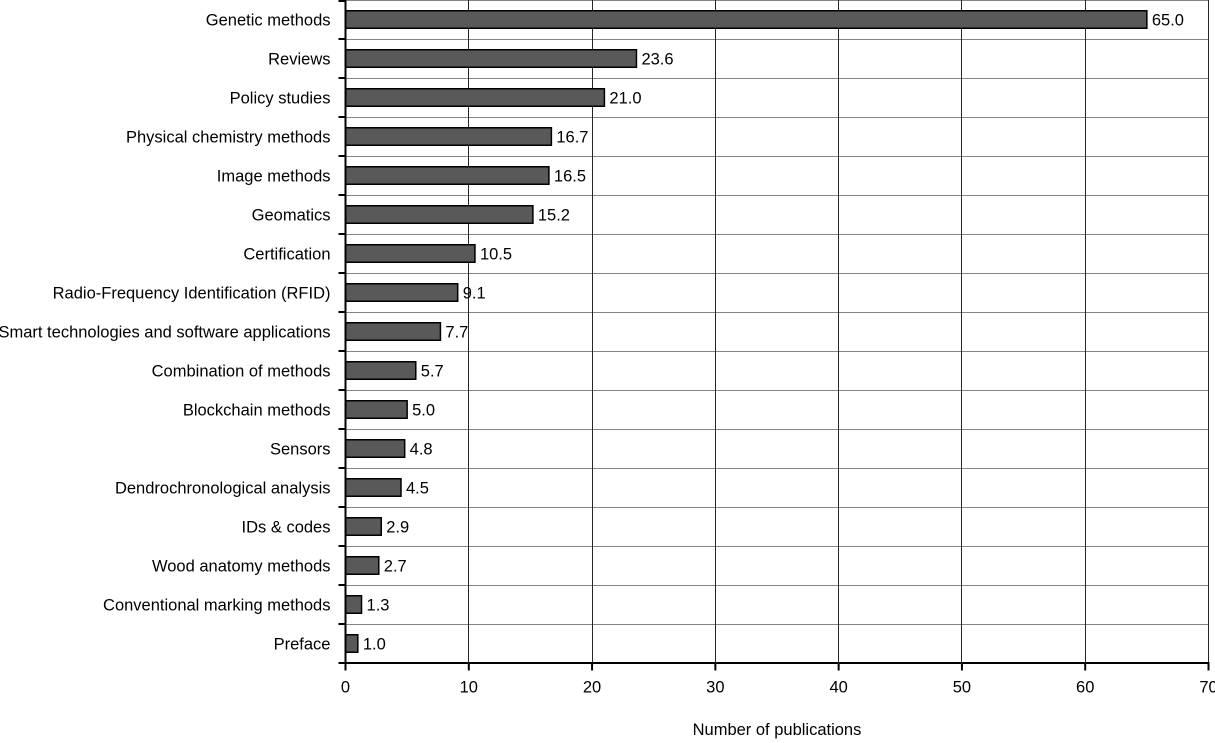 This screenshot has width=1215, height=743. Describe the element at coordinates (777, 730) in the screenshot. I see `svg-text: Number of publications` at that location.